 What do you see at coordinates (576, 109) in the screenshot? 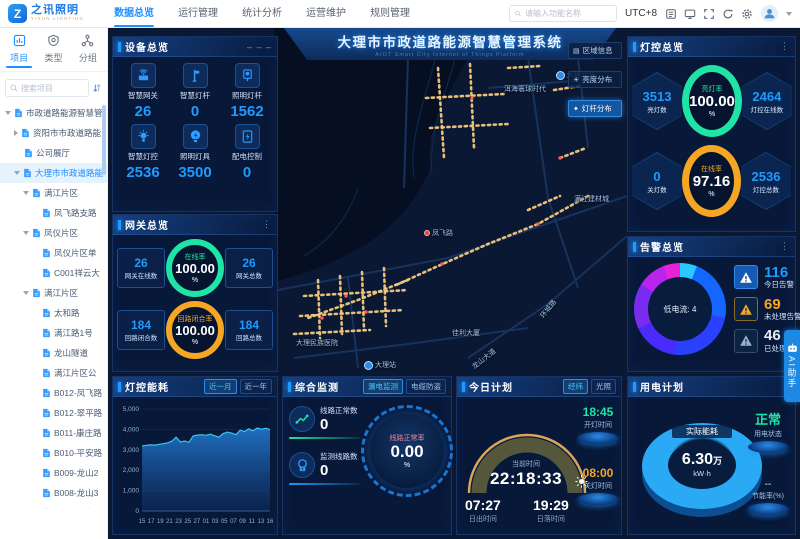
I see `pole-distribution-icon: ✦` at bounding box center [576, 109].